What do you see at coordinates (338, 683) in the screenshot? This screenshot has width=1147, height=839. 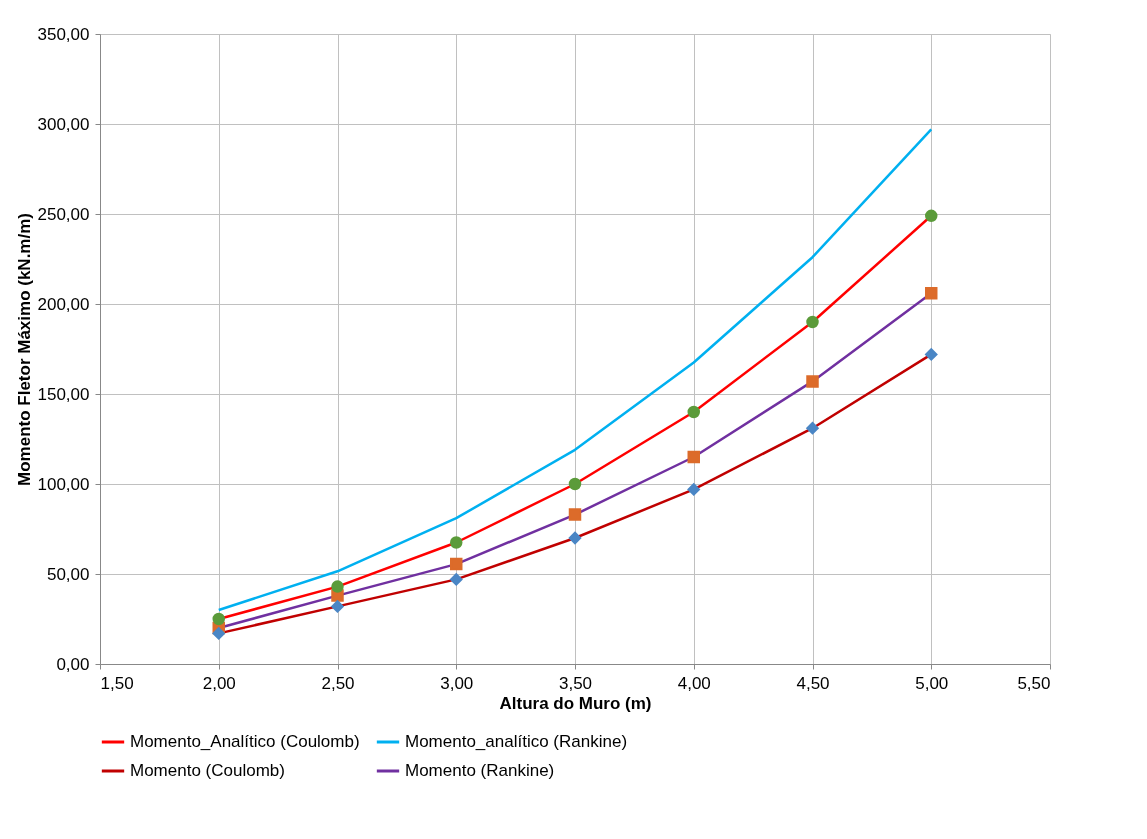 I see `x-tick-label: 2,50` at bounding box center [338, 683].